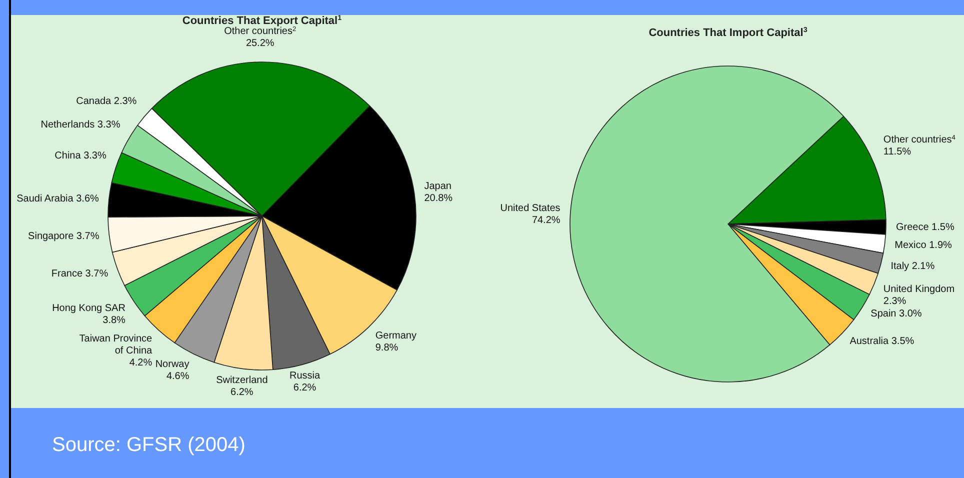 This screenshot has height=478, width=964. I want to click on chart-title: Countries That Import Capital$^{3}$, so click(728, 32).